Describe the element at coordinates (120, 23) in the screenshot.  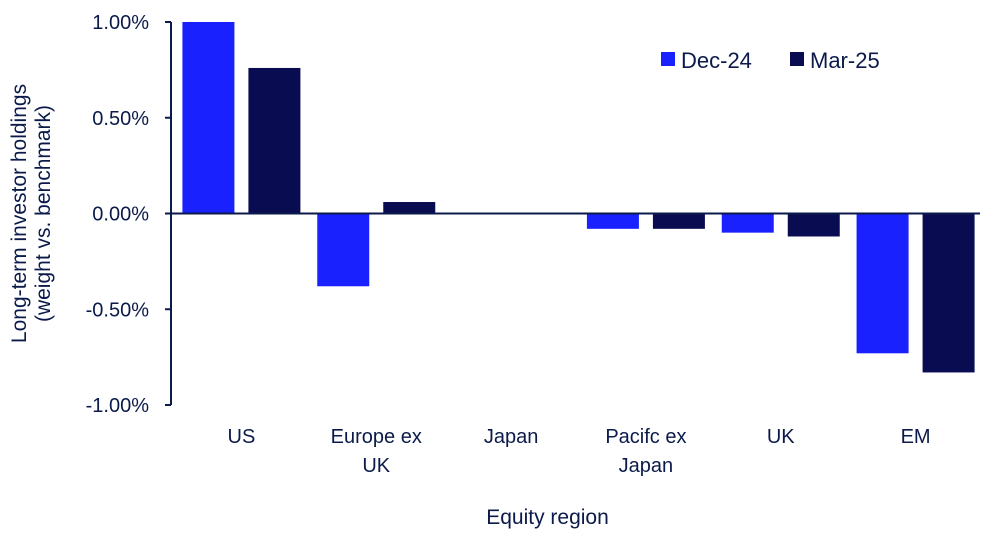
I see `y-tick-label: 1.00%` at that location.